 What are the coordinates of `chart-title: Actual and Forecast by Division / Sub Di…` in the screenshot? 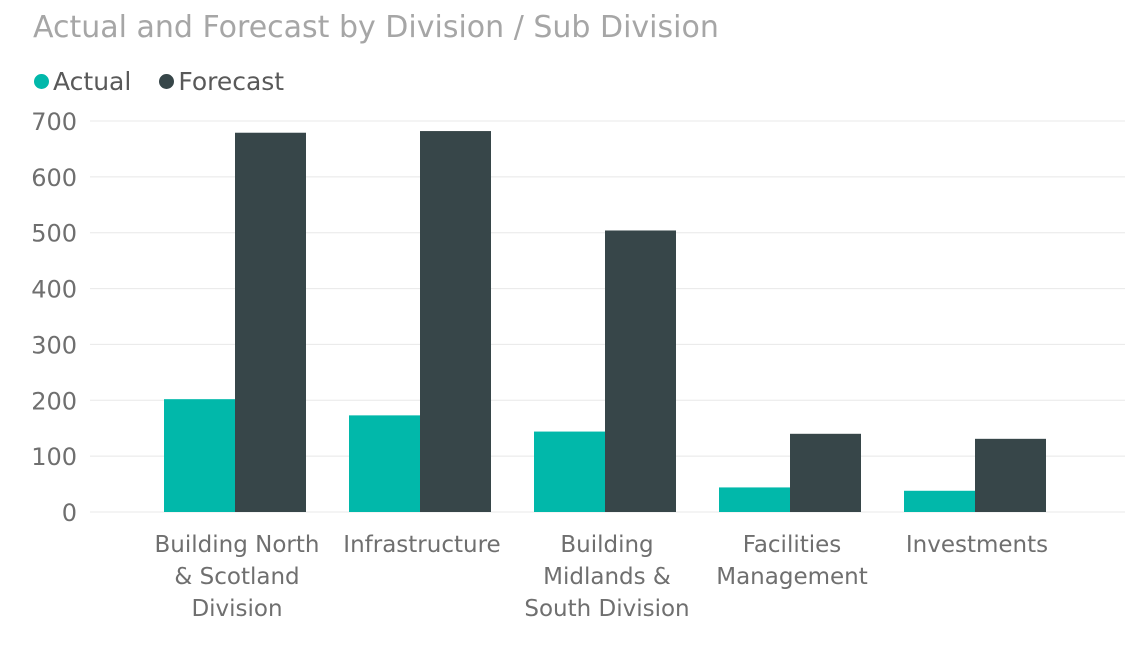 It's located at (376, 27).